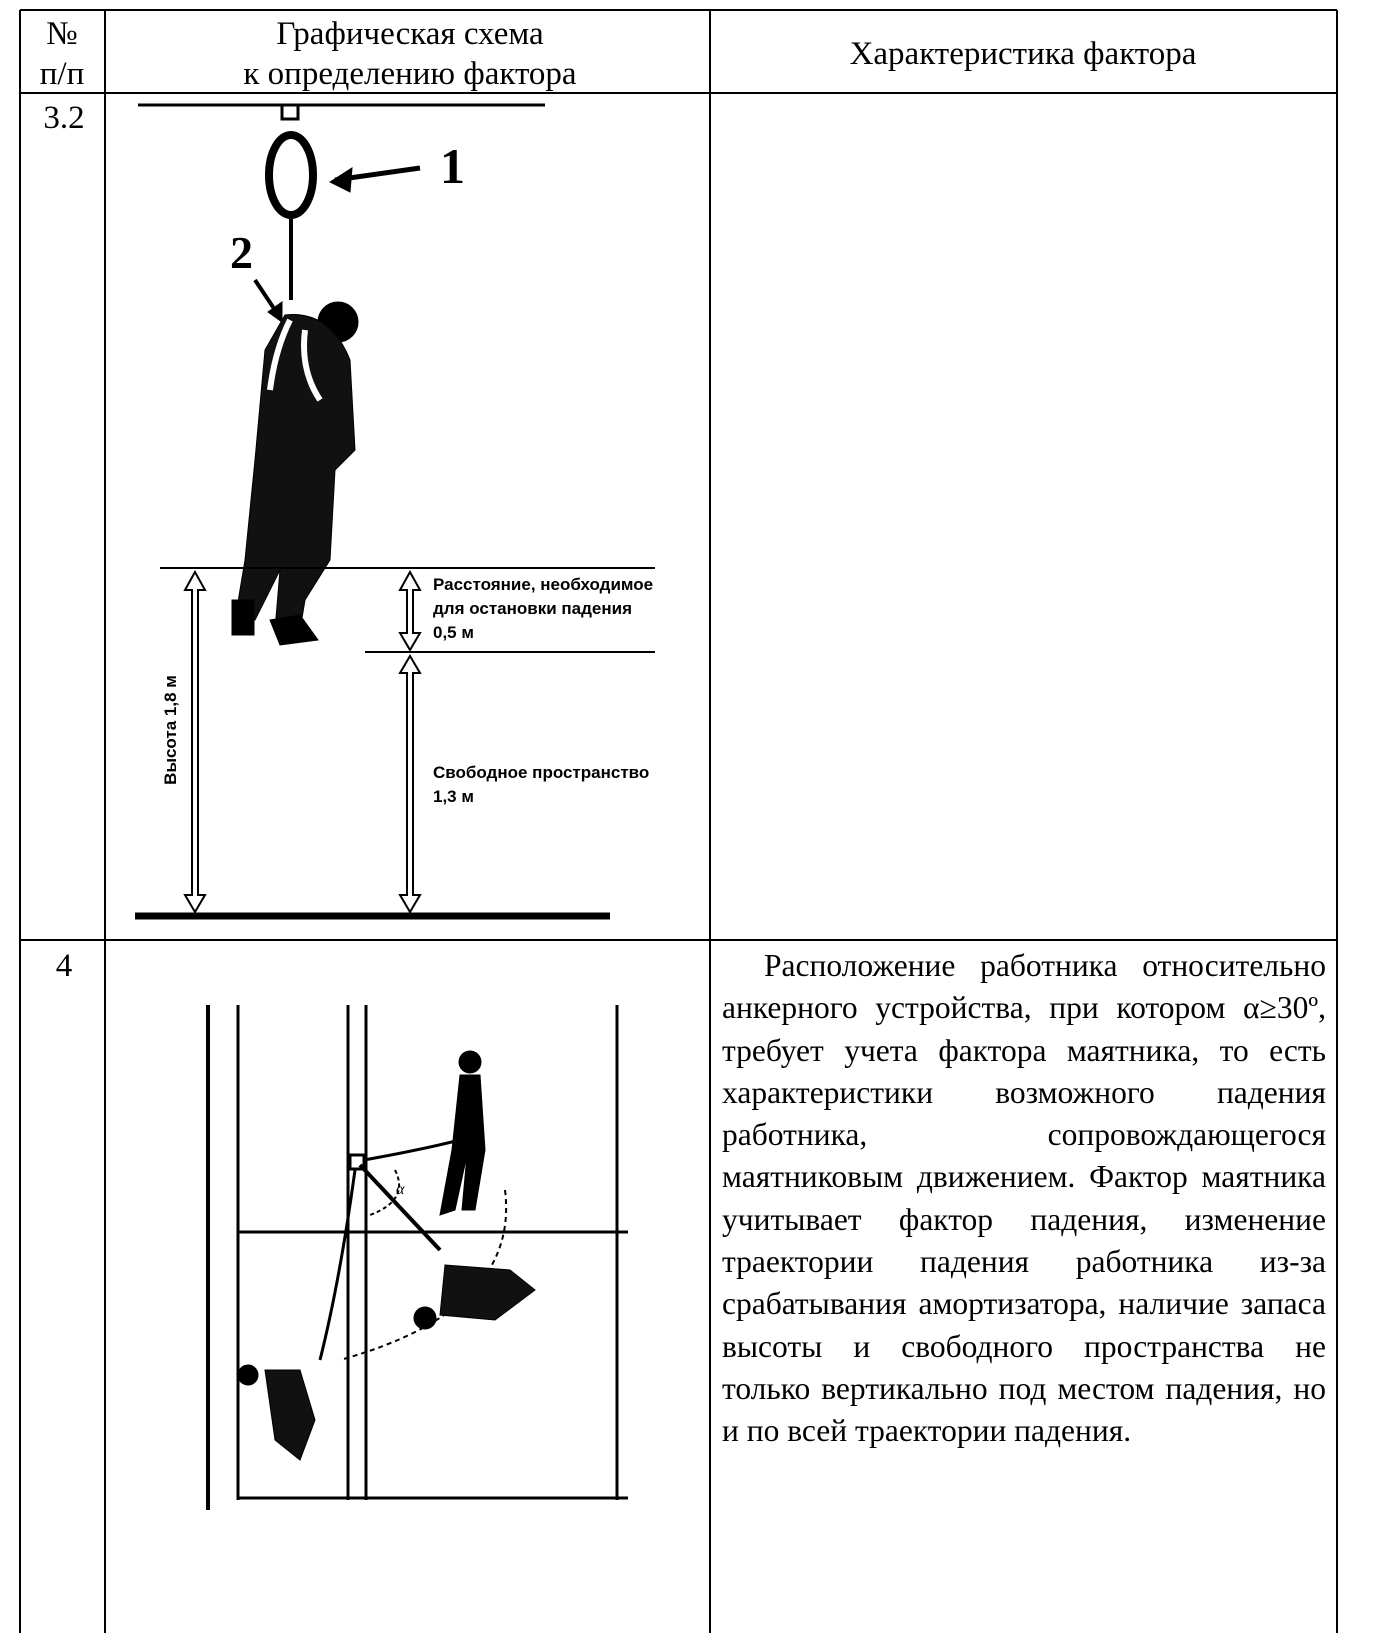  I want to click on header-figure: Графическая схема, so click(410, 34).